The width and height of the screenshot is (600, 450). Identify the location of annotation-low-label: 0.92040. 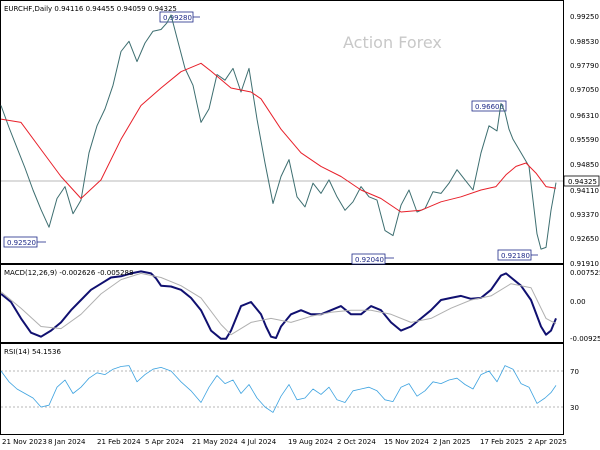
(369, 260).